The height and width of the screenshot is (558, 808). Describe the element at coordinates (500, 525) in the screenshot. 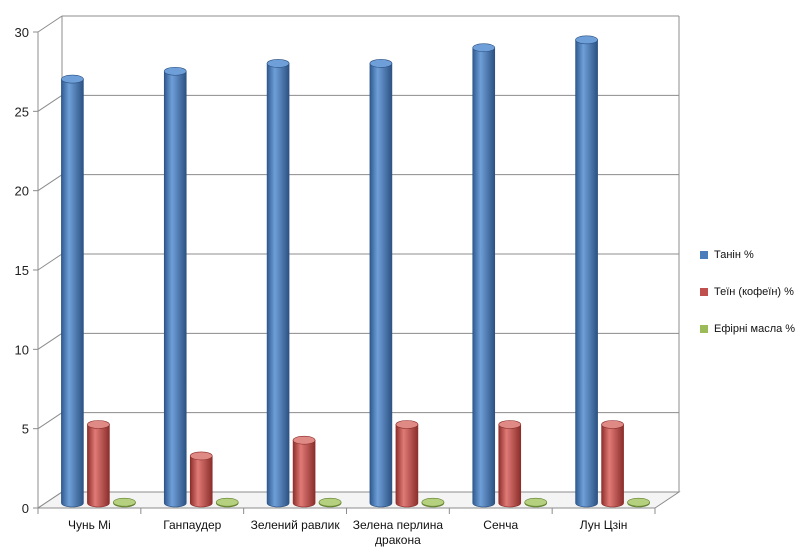

I see `x-tick-label: Сенча` at that location.